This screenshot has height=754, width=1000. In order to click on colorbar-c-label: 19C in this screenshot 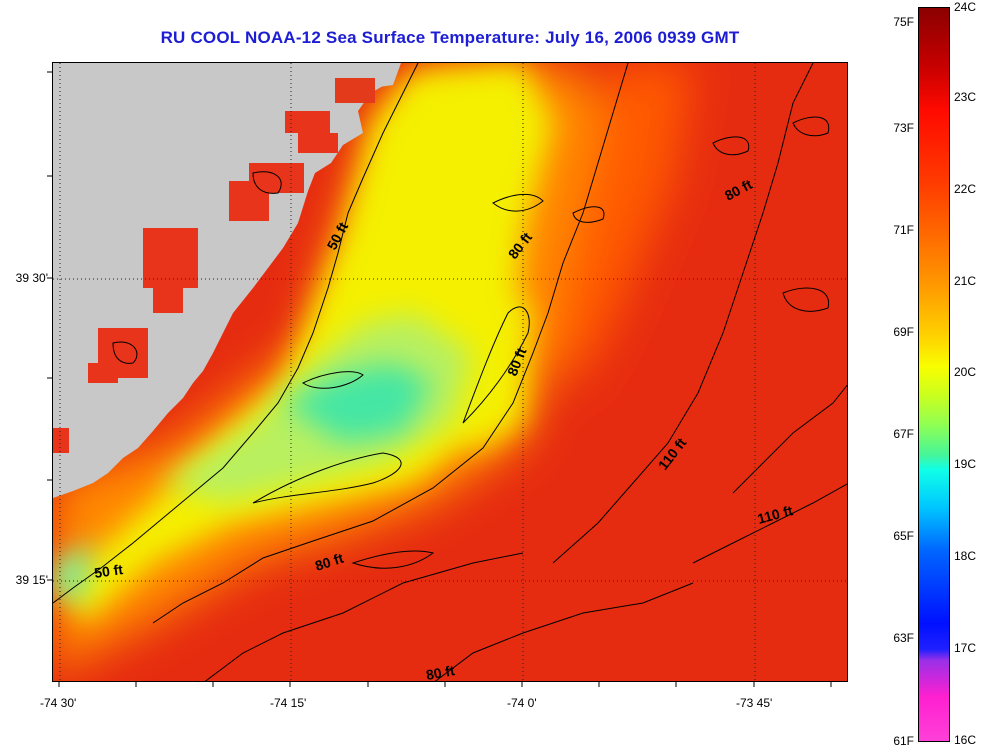, I will do `click(965, 464)`.